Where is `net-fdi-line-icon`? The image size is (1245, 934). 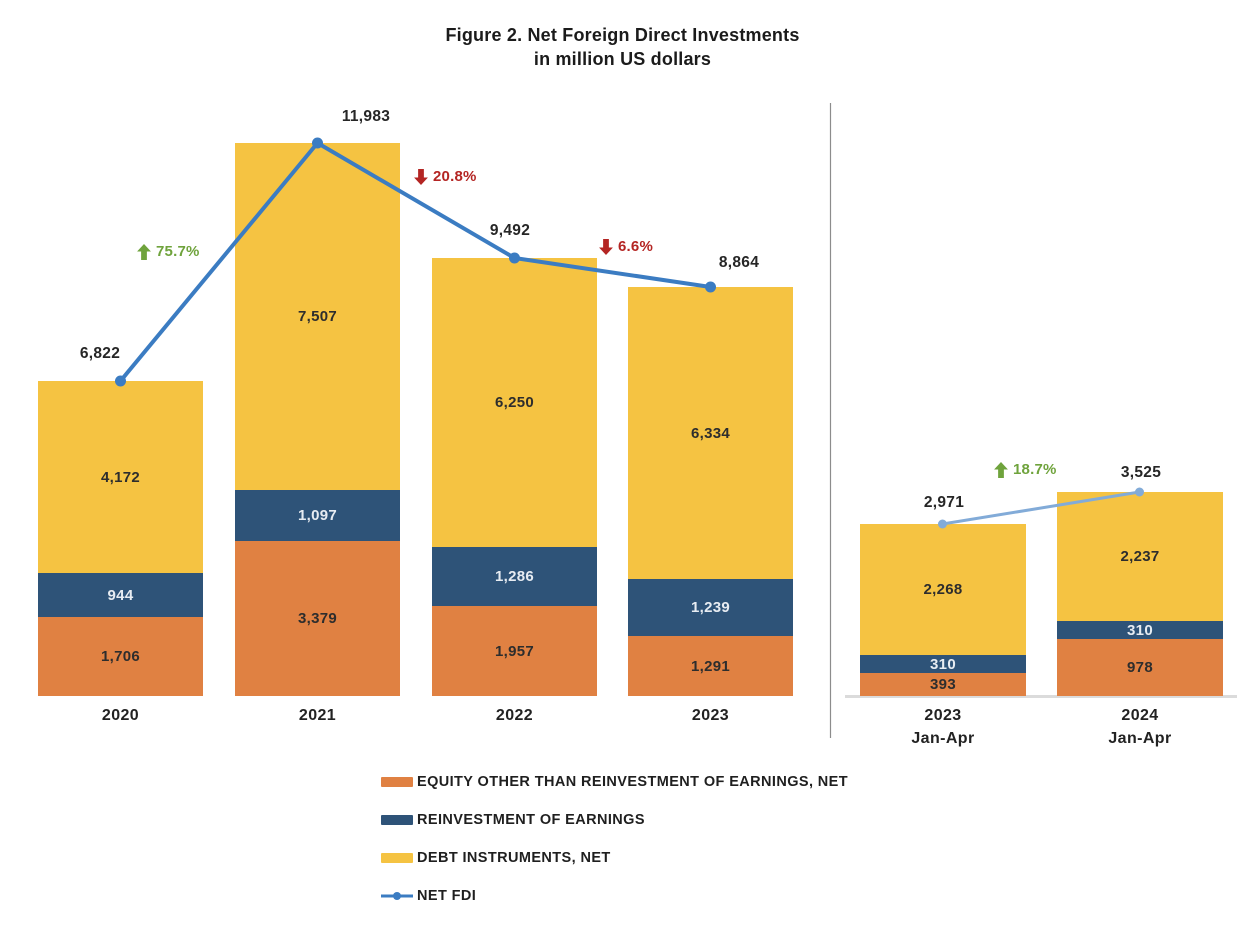 net-fdi-line-icon is located at coordinates (397, 896).